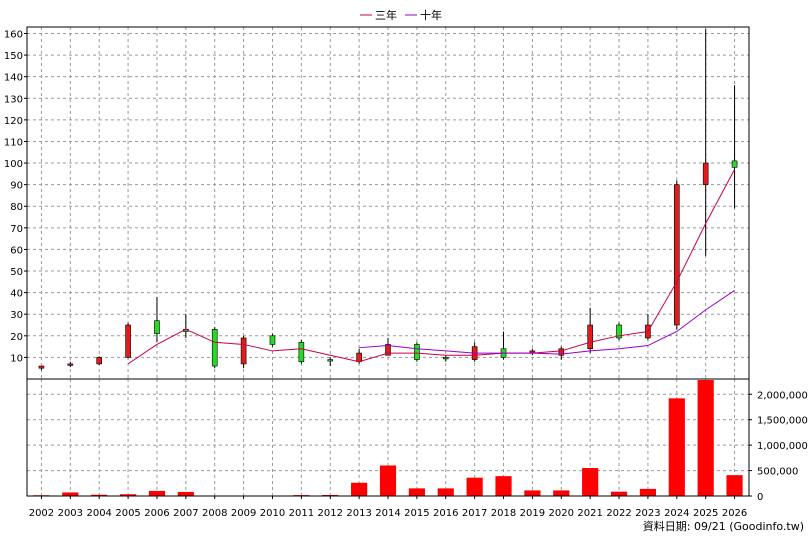 This screenshot has width=808, height=540. I want to click on price-tick-label: 140, so click(13, 78).